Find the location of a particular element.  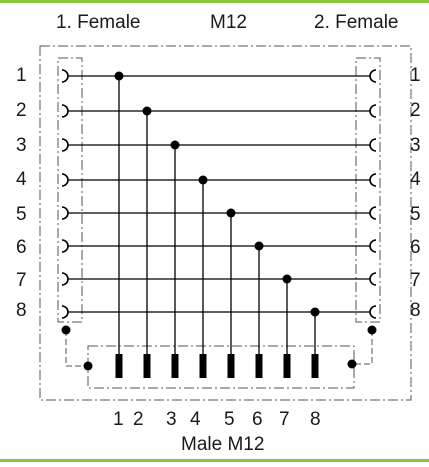

left-pin-label: 6 is located at coordinates (21, 247).